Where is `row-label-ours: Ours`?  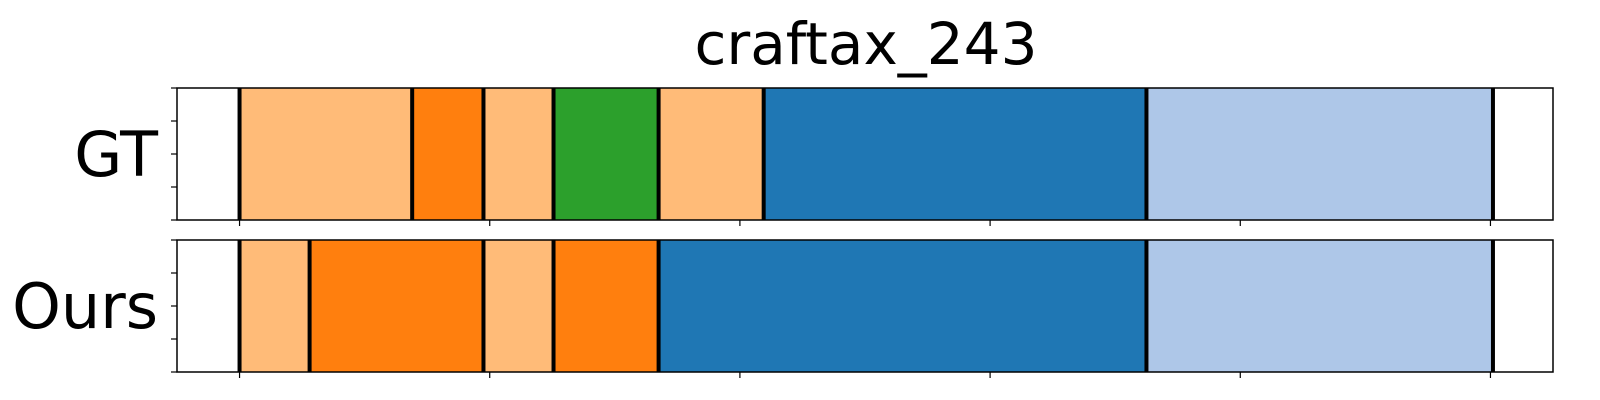 row-label-ours: Ours is located at coordinates (85, 306).